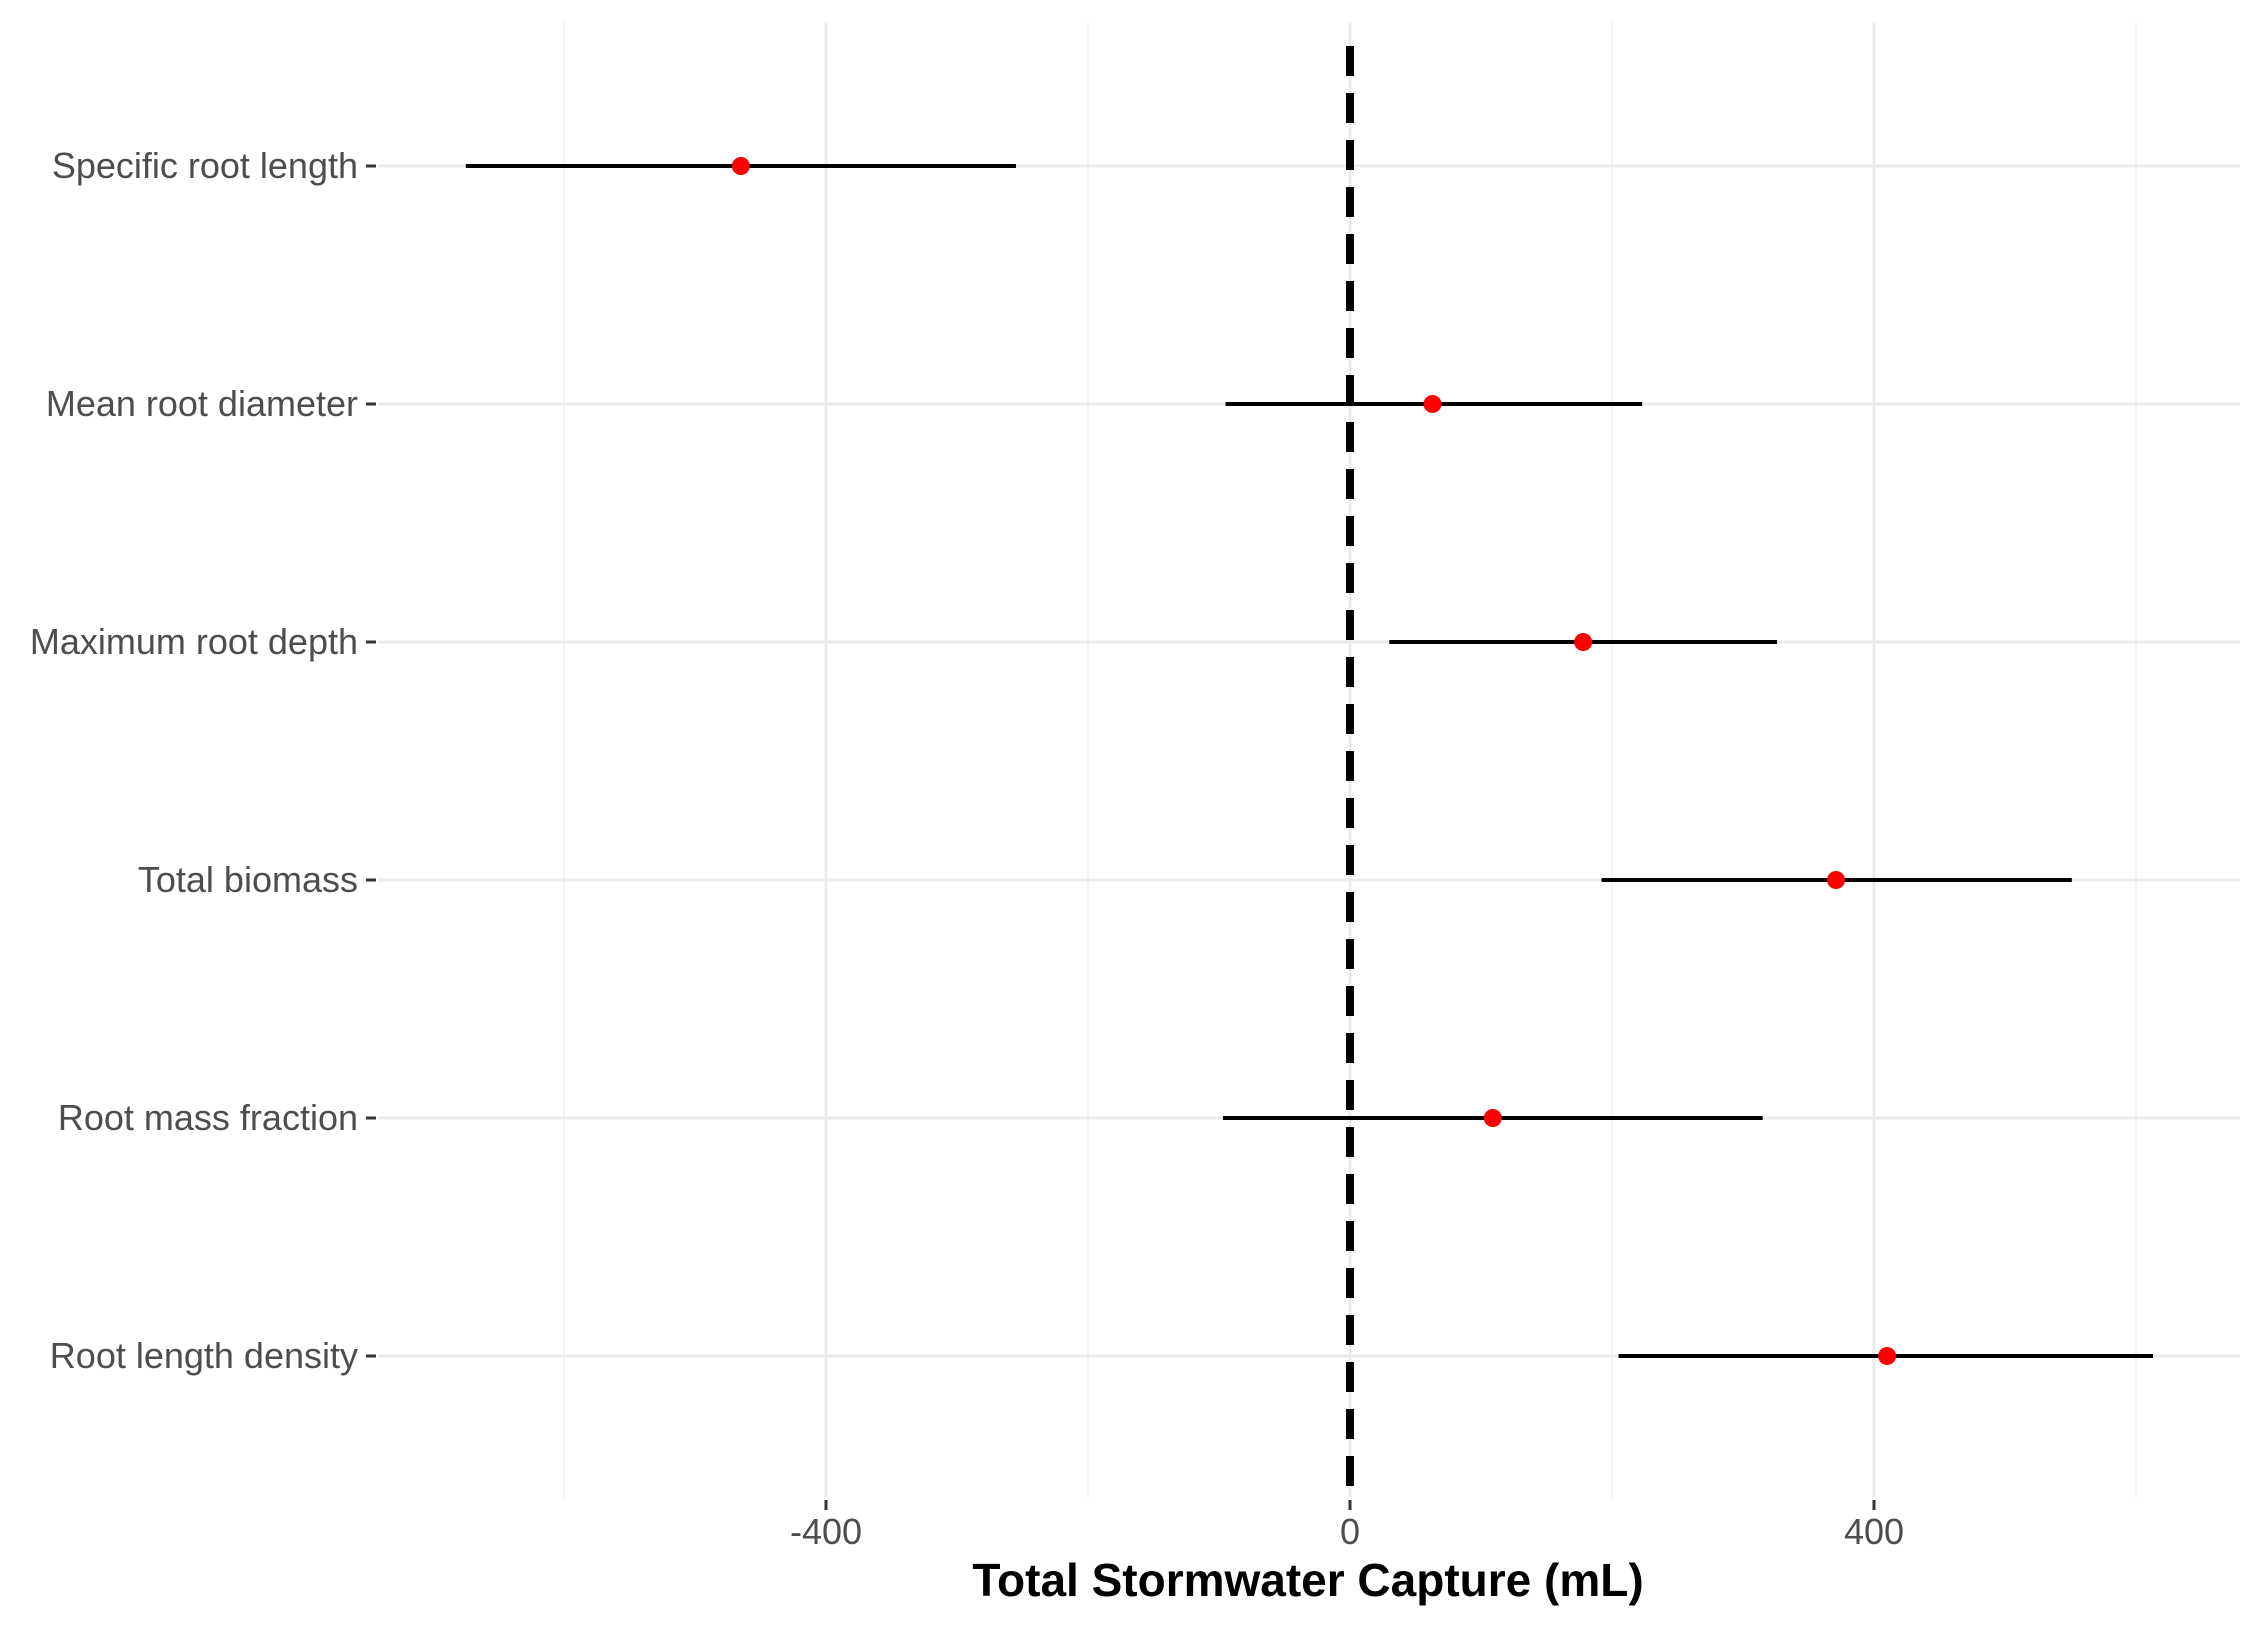 Image resolution: width=2250 pixels, height=1625 pixels. Describe the element at coordinates (248, 879) in the screenshot. I see `y-tick-label: Total biomass` at that location.